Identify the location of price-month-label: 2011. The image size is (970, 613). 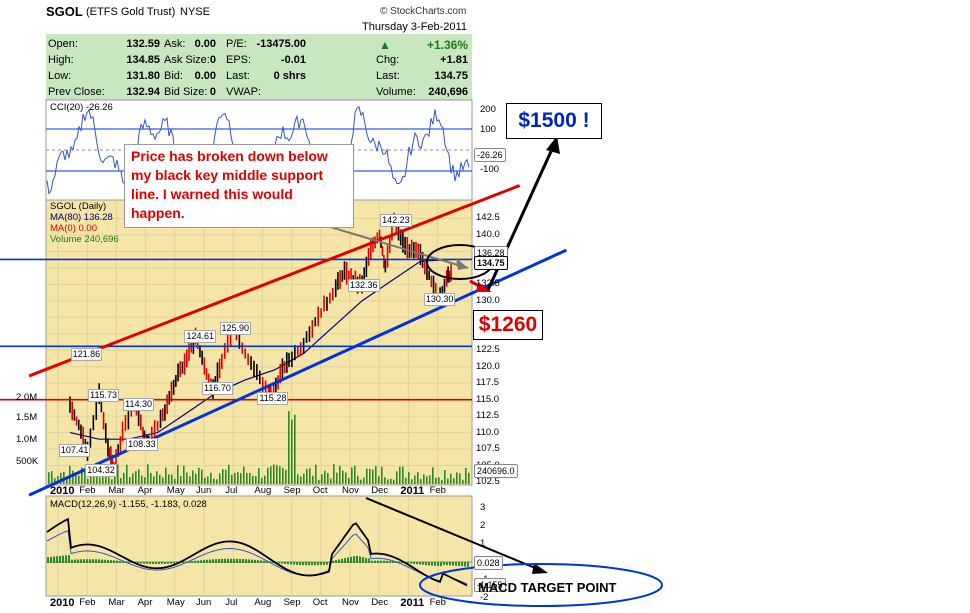
(412, 491).